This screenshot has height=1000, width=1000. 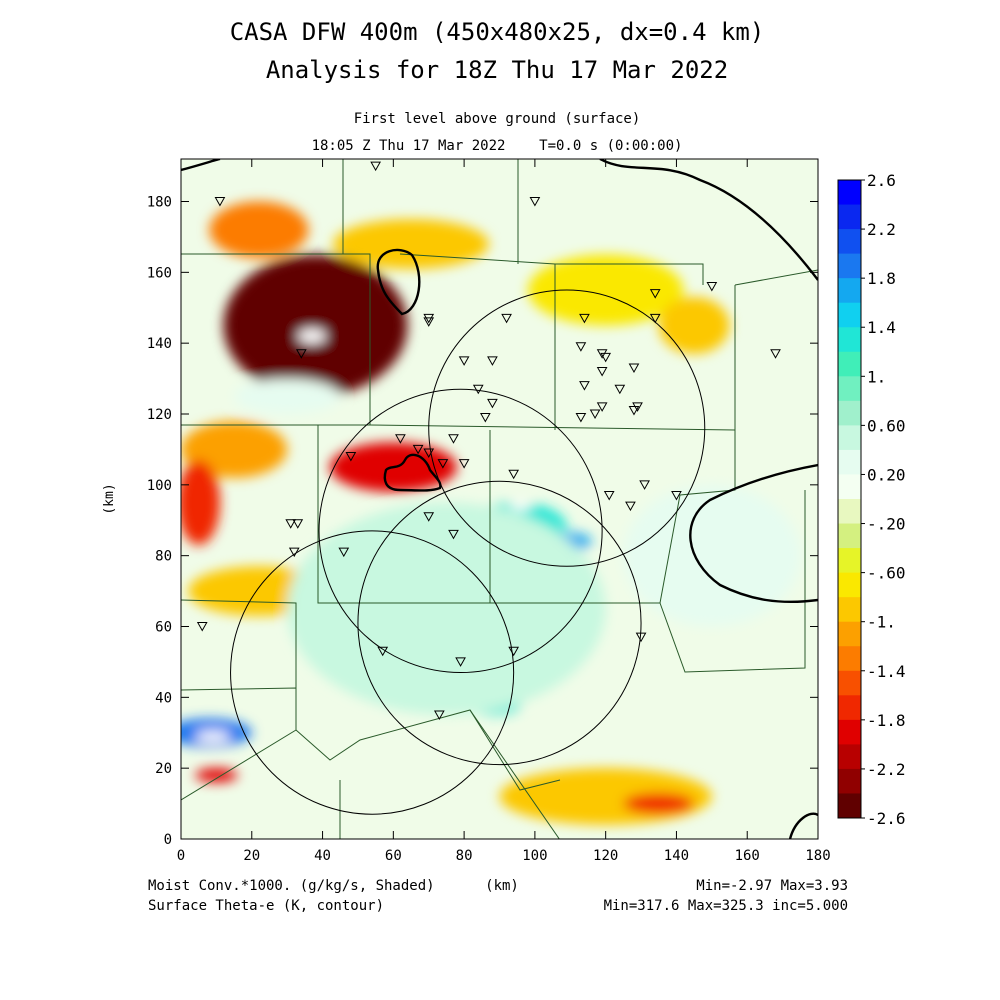 What do you see at coordinates (881, 278) in the screenshot?
I see `colorbar-label: 1.8` at bounding box center [881, 278].